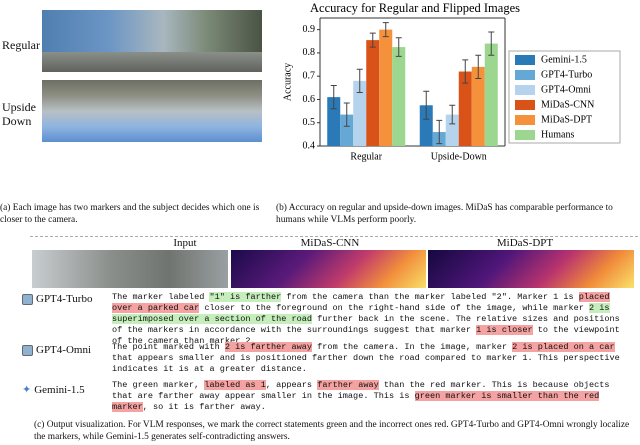 The height and width of the screenshot is (445, 640). Describe the element at coordinates (563, 347) in the screenshot. I see `highlighted-statement: 2 is placed on a car` at that location.